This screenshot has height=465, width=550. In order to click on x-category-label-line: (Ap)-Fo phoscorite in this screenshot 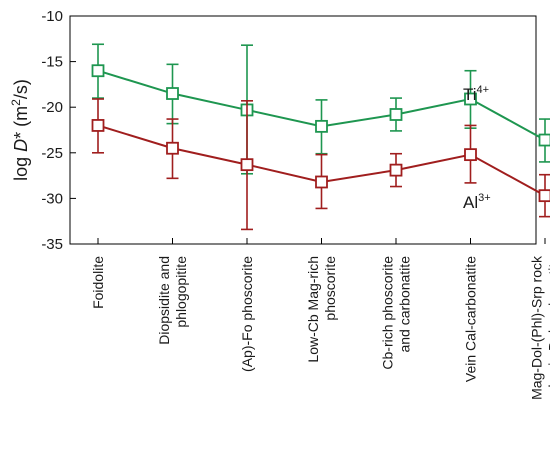, I will do `click(247, 314)`.